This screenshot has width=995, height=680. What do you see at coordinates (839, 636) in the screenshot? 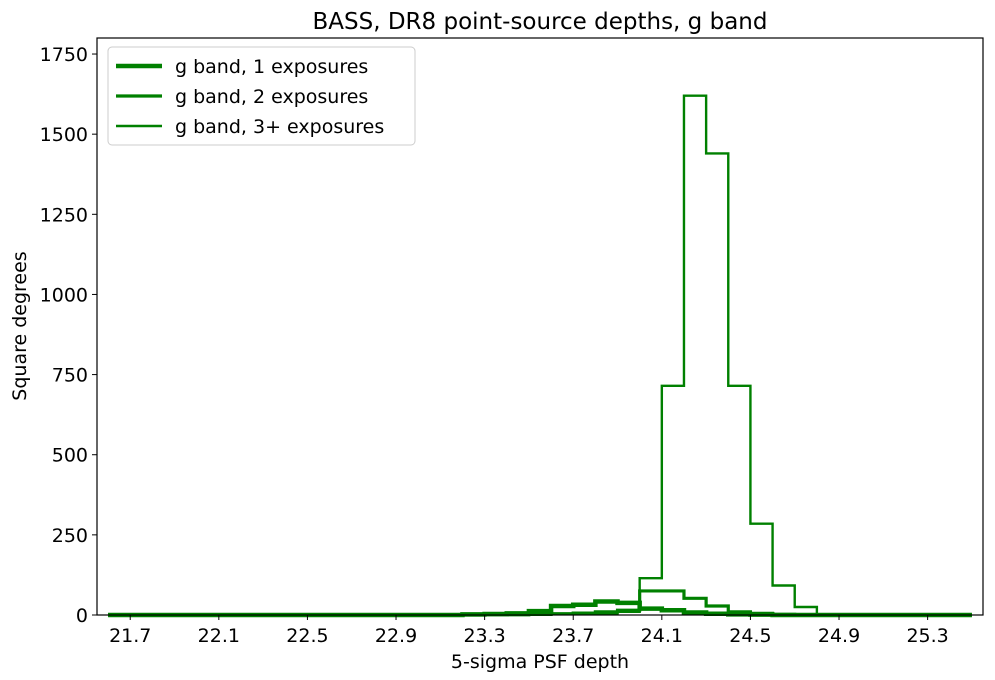
I see `x-tick-label: 24.9` at bounding box center [839, 636].